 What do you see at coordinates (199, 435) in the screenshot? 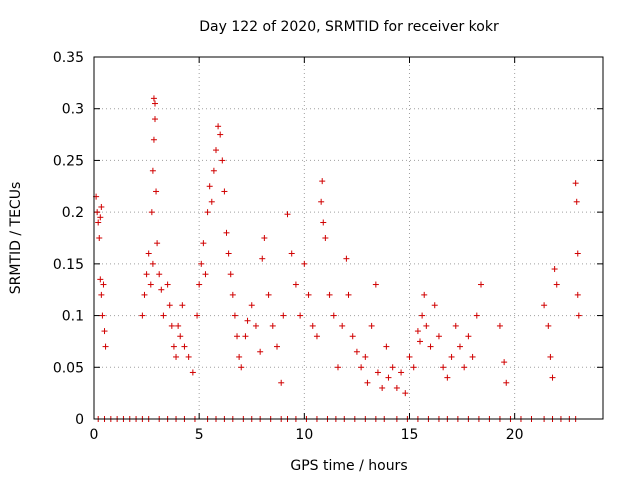
I see `x-tick-label: 5` at bounding box center [199, 435].